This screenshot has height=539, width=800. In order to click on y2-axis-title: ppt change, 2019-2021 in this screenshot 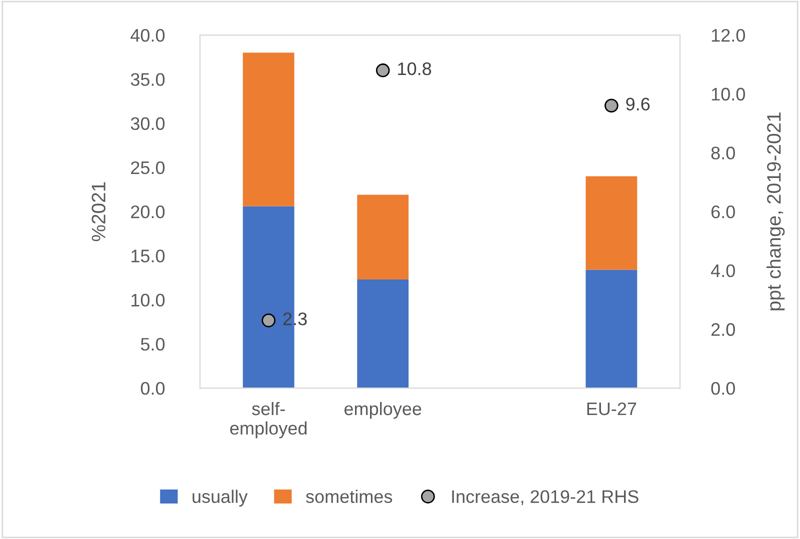, I will do `click(775, 211)`.